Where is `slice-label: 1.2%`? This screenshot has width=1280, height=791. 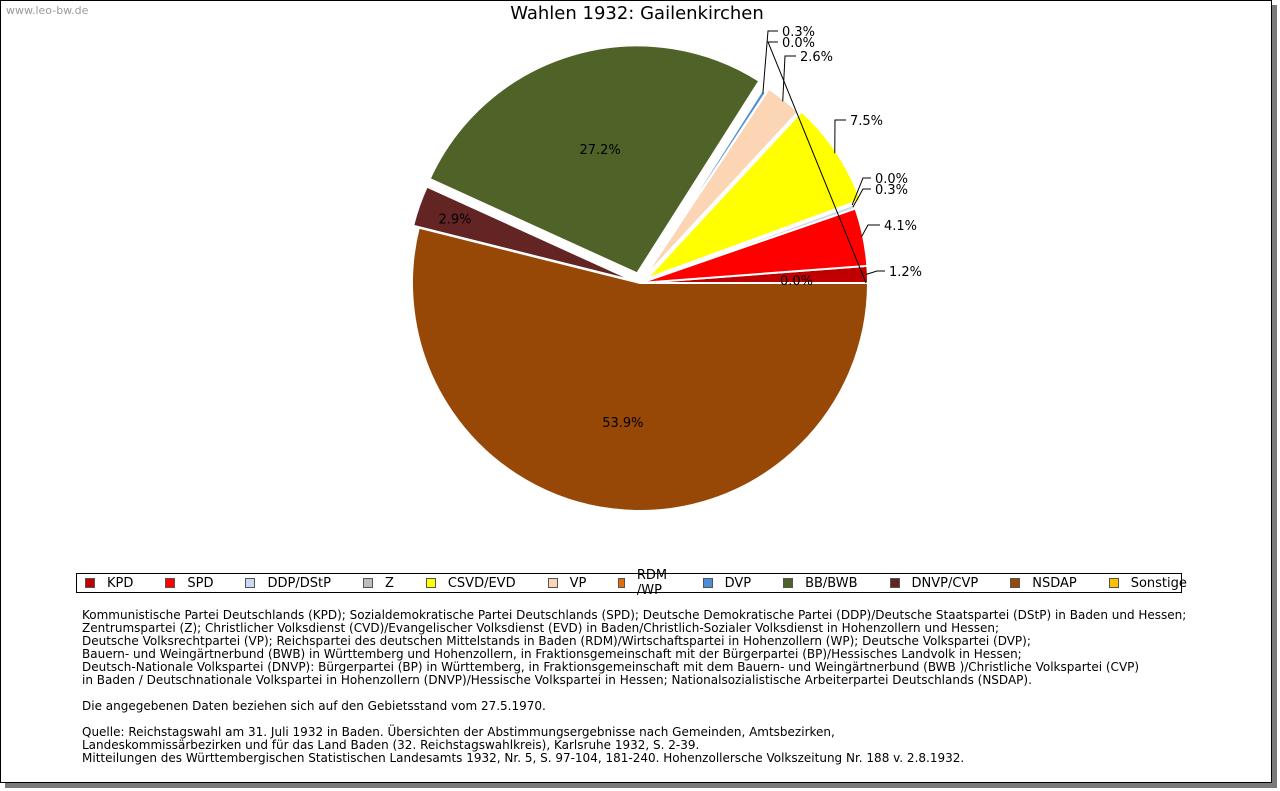 slice-label: 1.2% is located at coordinates (905, 272).